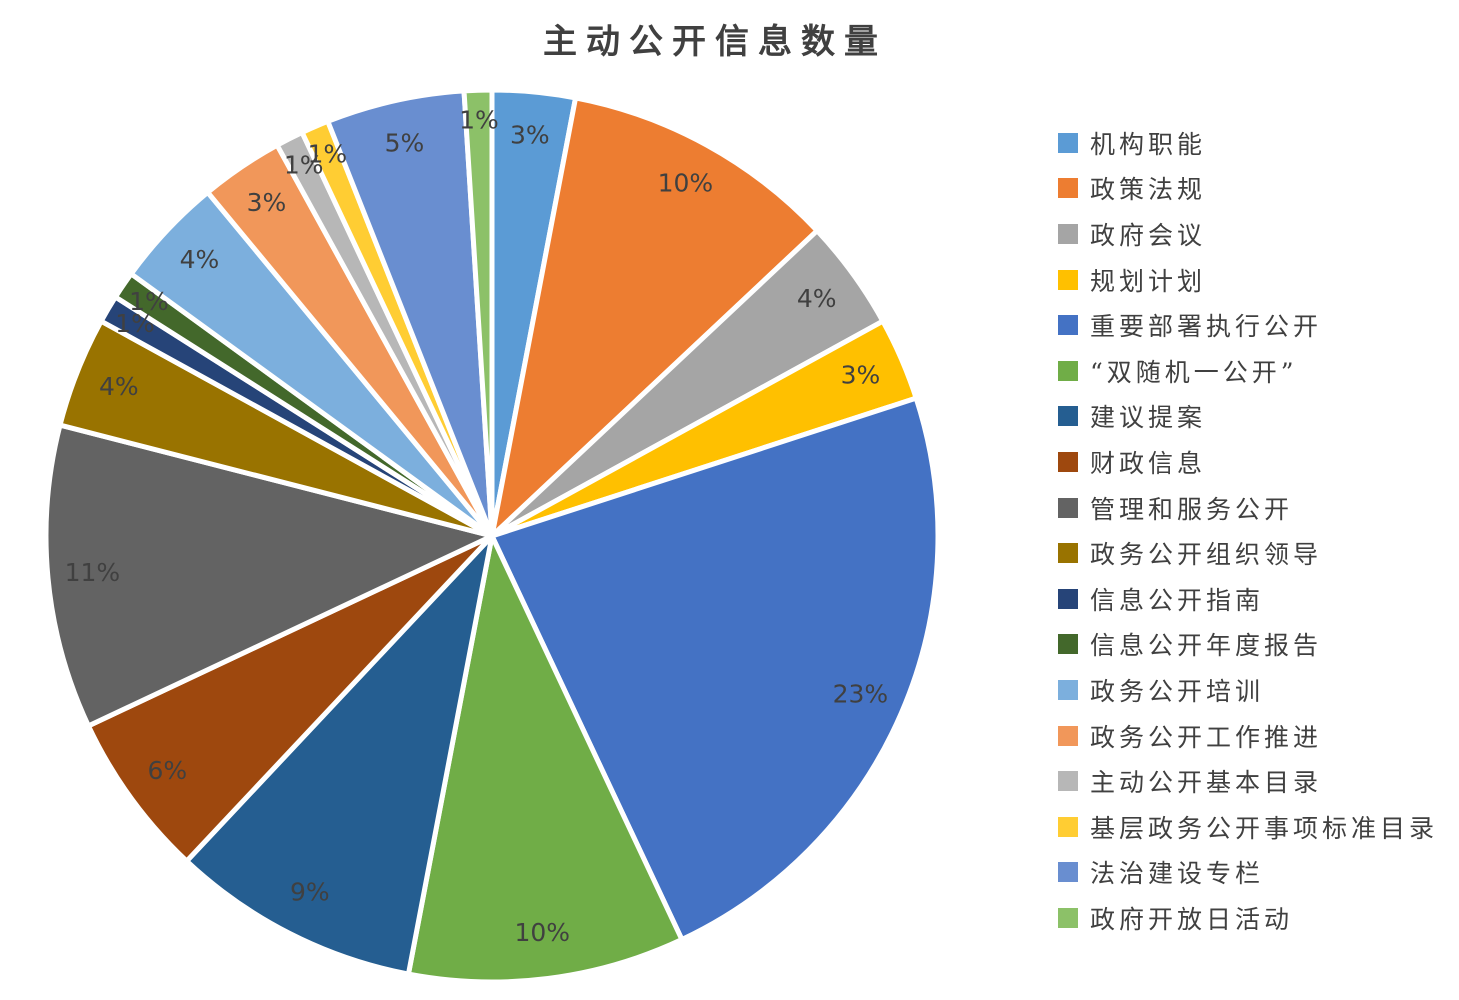 Image resolution: width=1459 pixels, height=1000 pixels. What do you see at coordinates (861, 693) in the screenshot?
I see `slice-percent-label: 23%` at bounding box center [861, 693].